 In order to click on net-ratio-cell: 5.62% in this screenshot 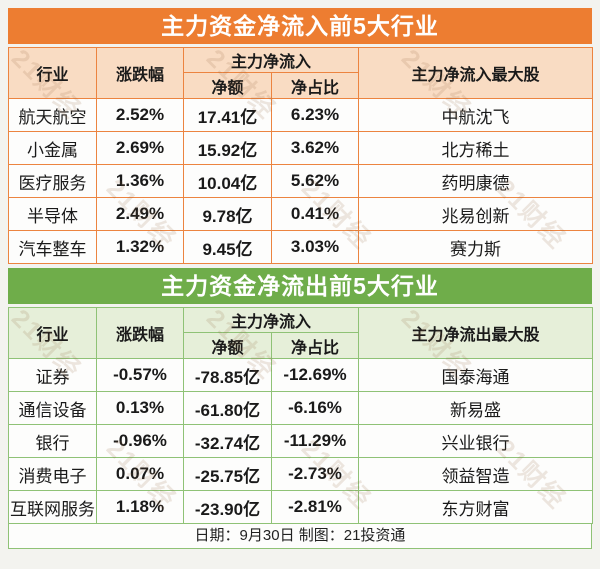, I will do `click(315, 181)`.